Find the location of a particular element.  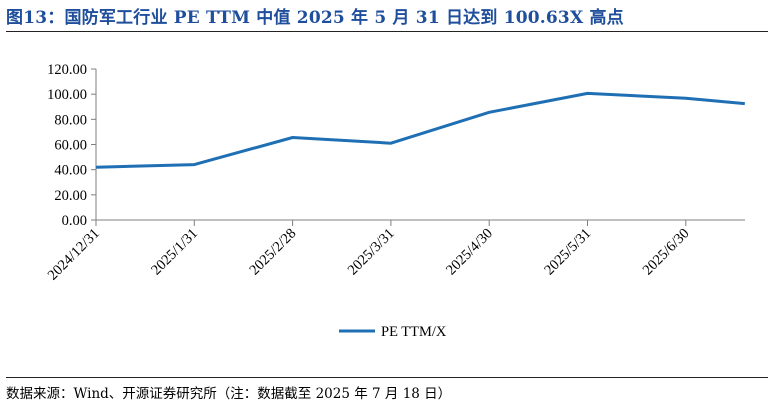

x-tick-label: 2025/4/30 is located at coordinates (469, 252).